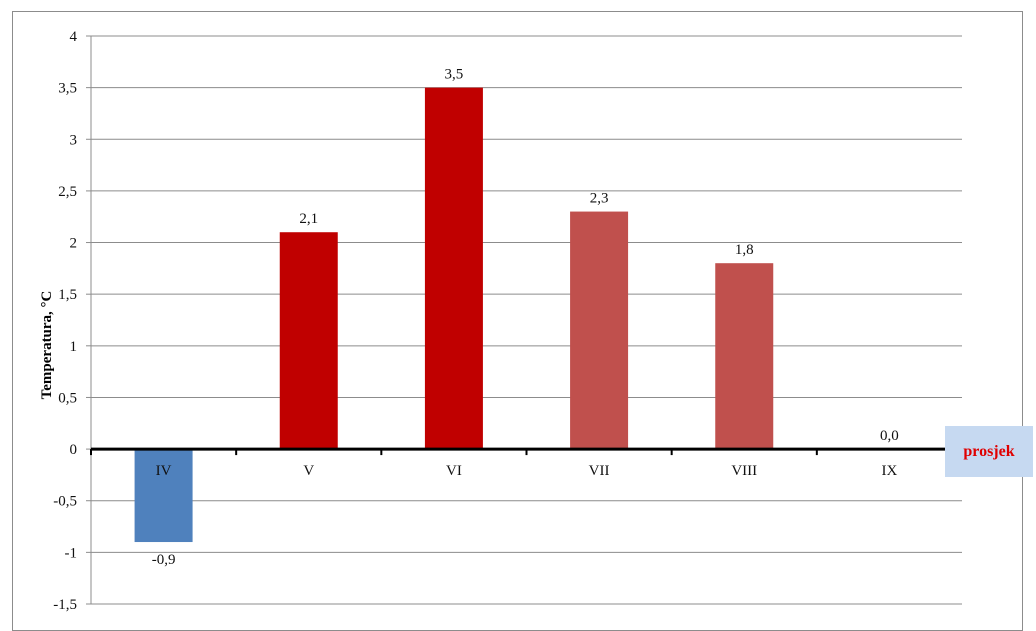 The height and width of the screenshot is (631, 1036). What do you see at coordinates (744, 471) in the screenshot?
I see `x-tick-label-viii: VIII` at bounding box center [744, 471].